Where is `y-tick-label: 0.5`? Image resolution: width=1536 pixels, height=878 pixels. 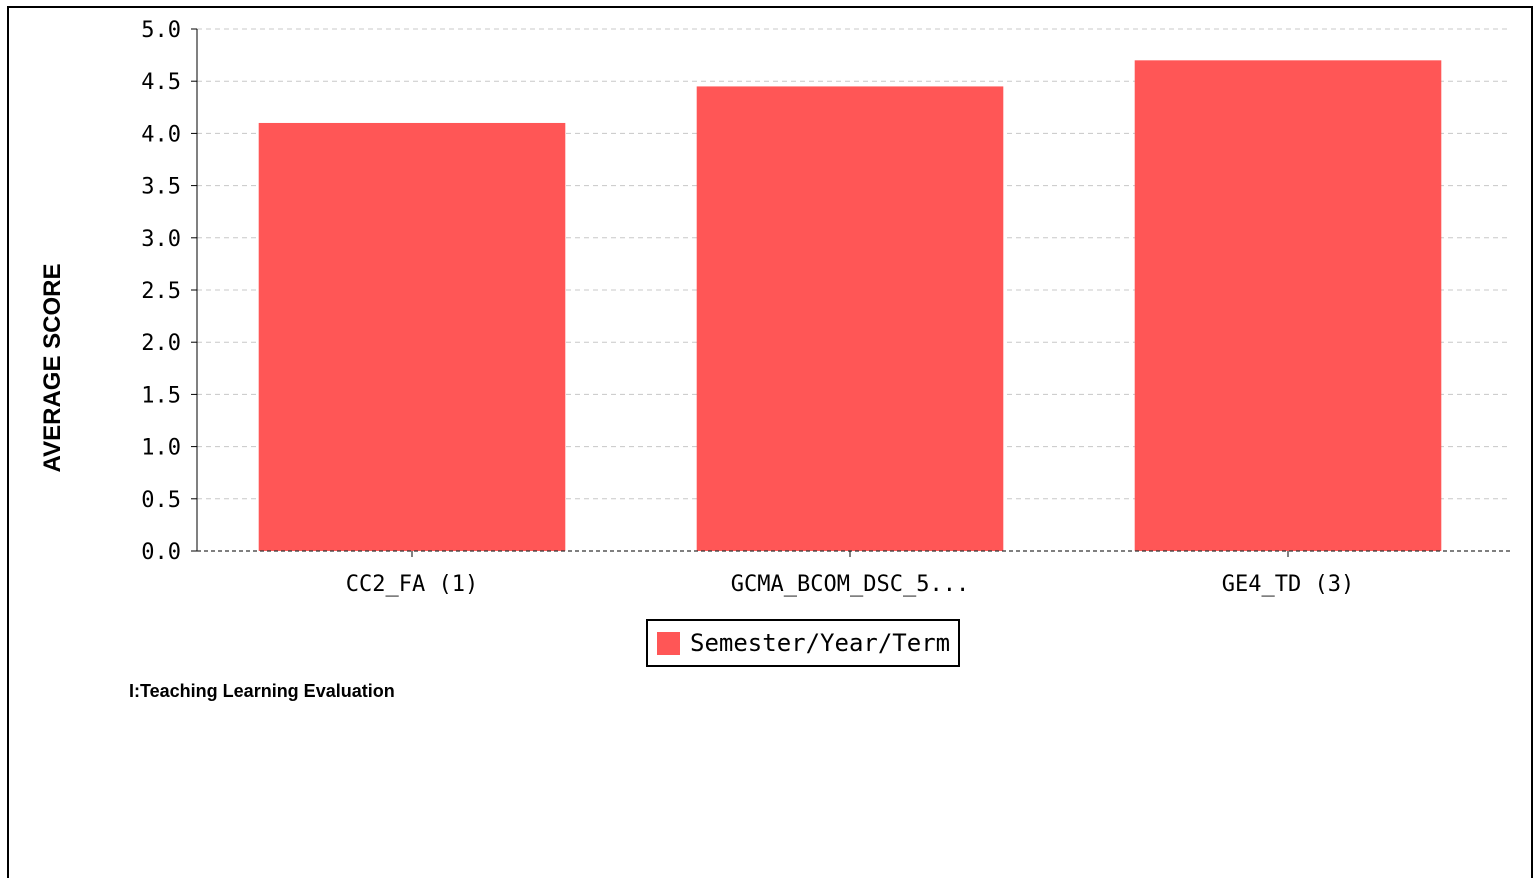 y-tick-label: 0.5 is located at coordinates (161, 500).